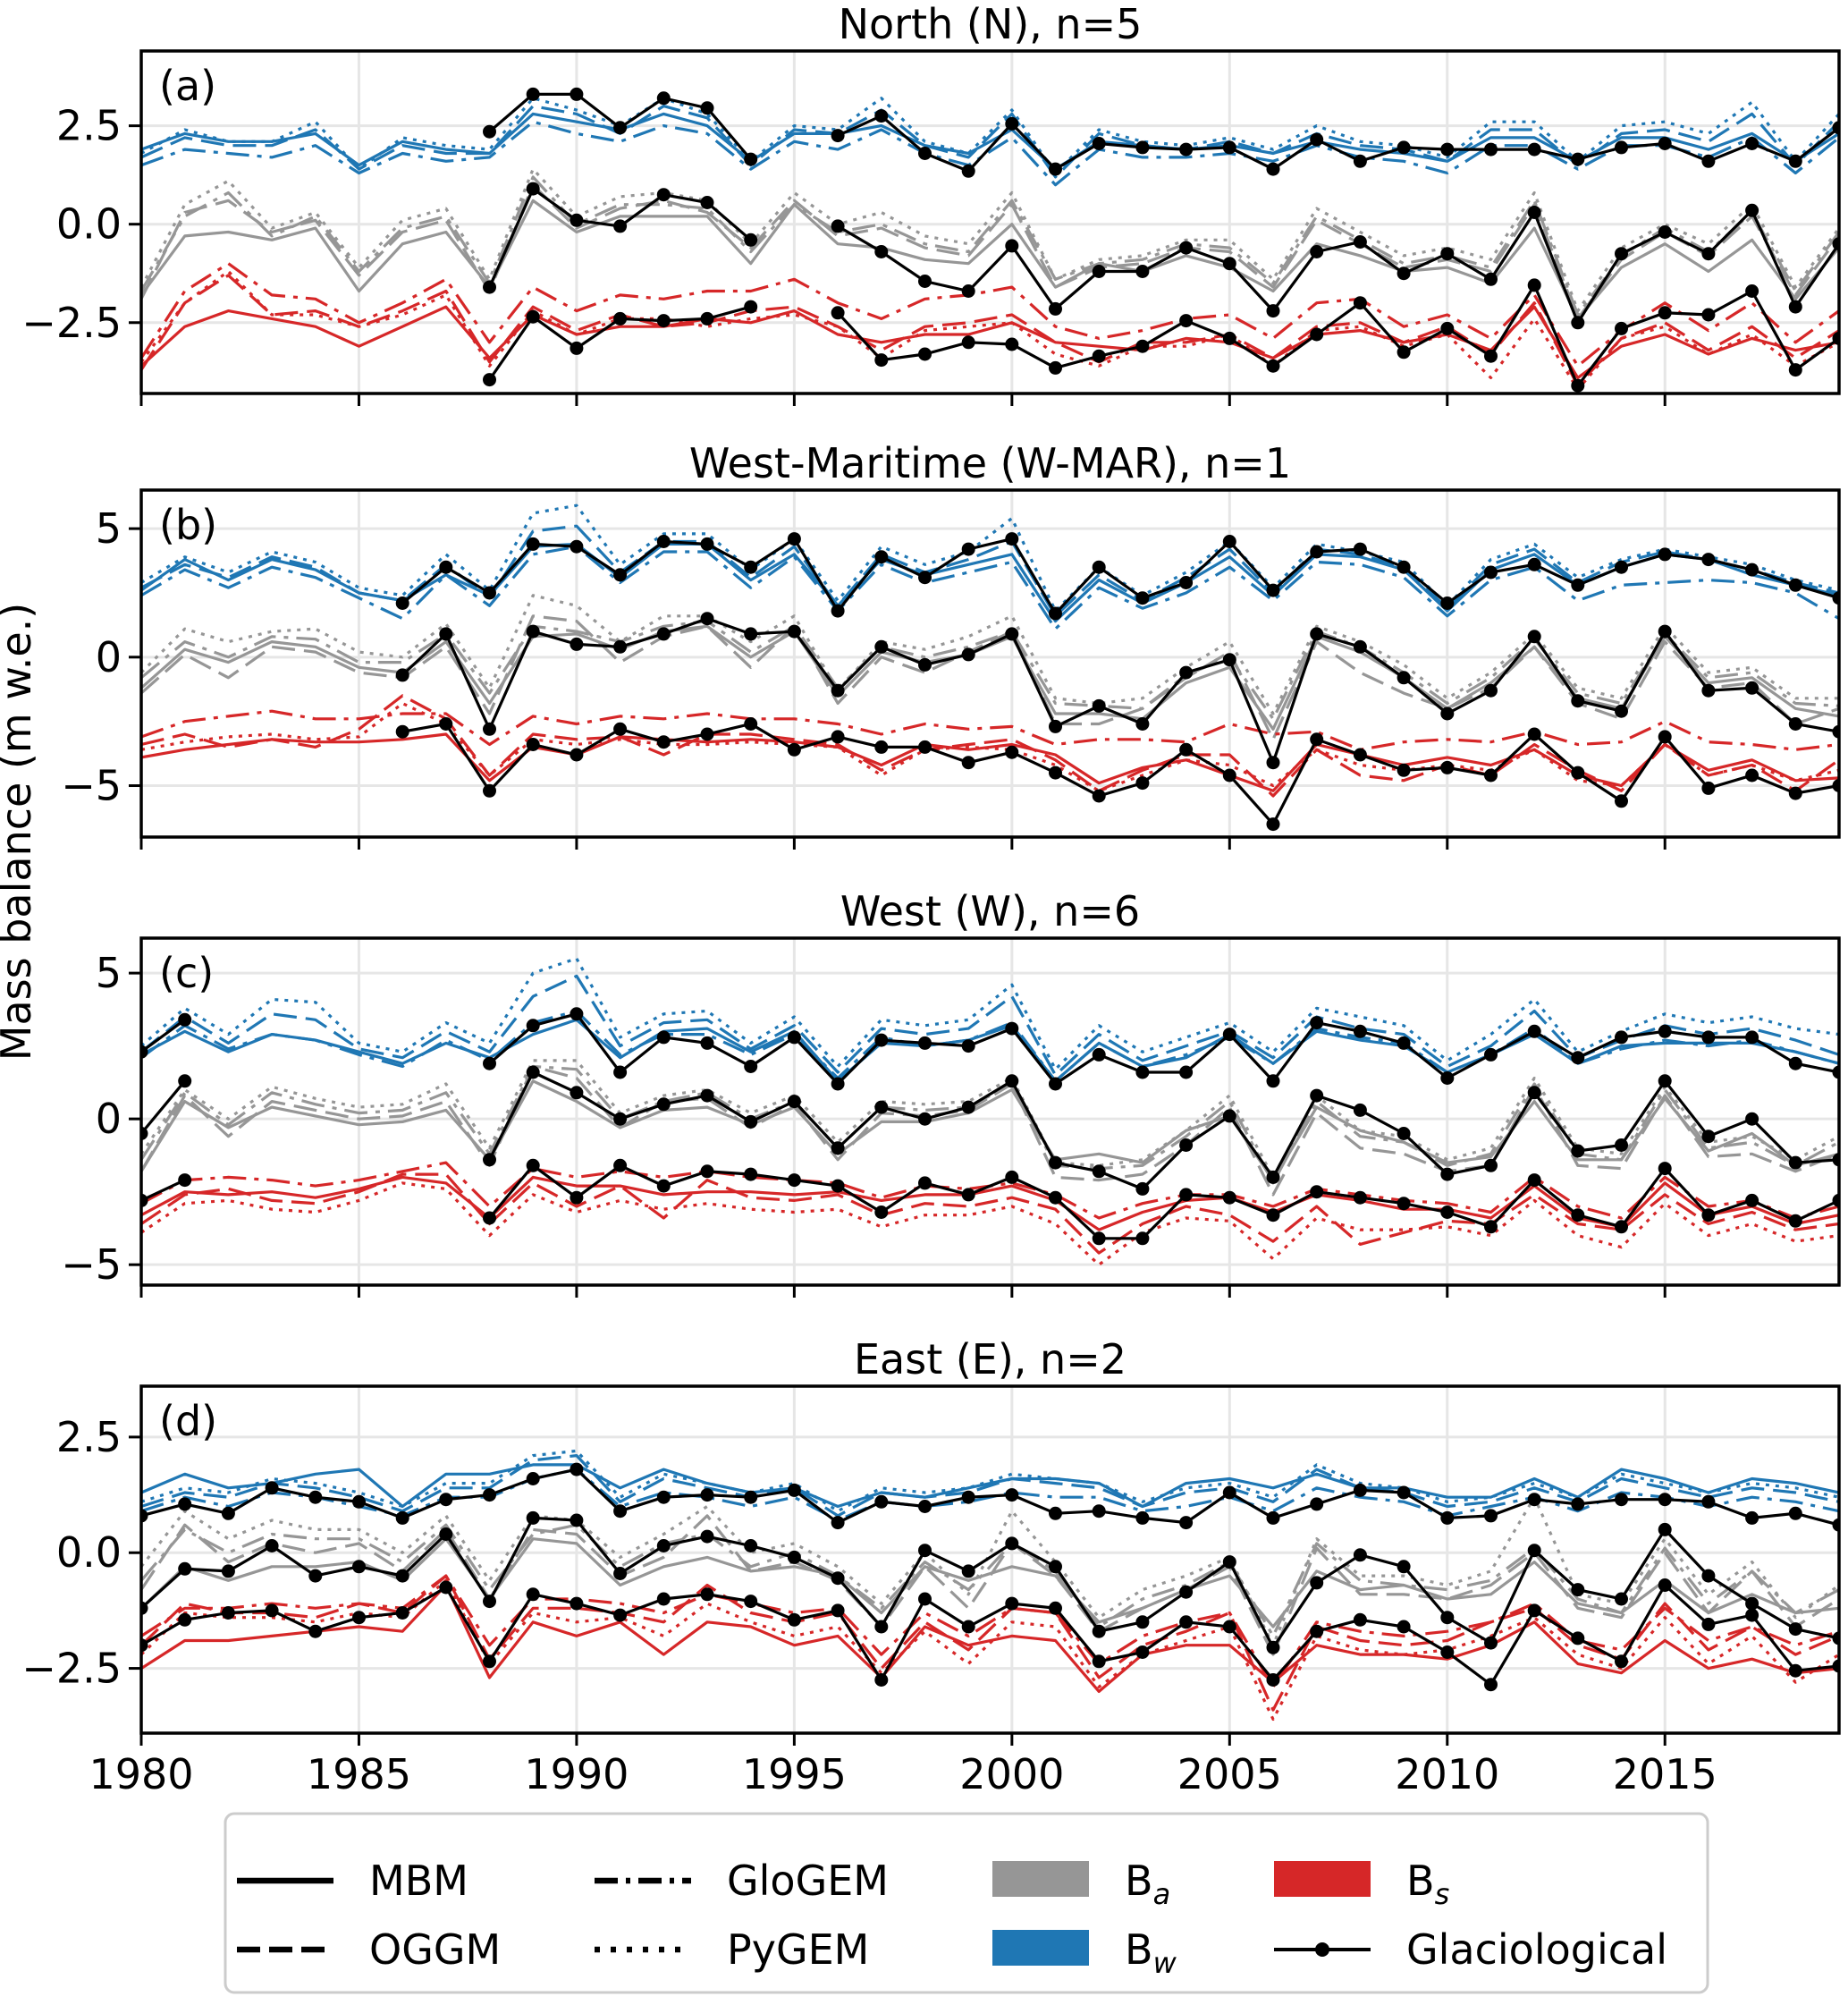 This screenshot has width=1848, height=2005. What do you see at coordinates (20, 832) in the screenshot?
I see `y-axis-label: Mass balance (m w.e.)` at bounding box center [20, 832].